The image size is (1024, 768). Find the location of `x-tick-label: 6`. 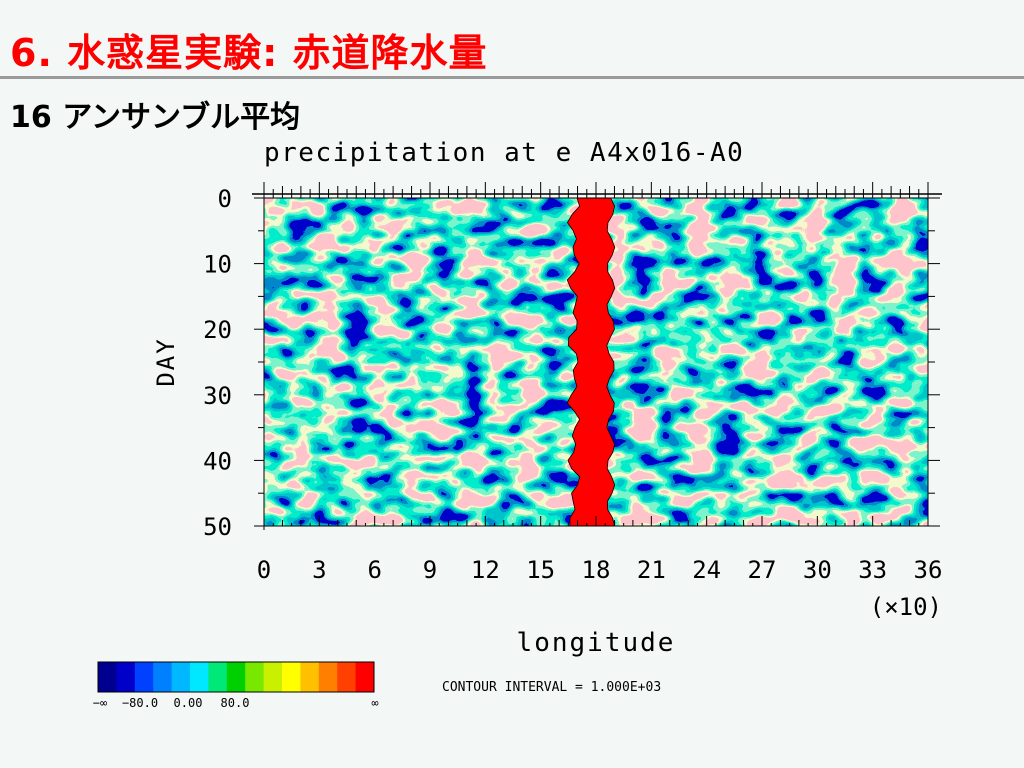

x-tick-label: 6 is located at coordinates (374, 570).